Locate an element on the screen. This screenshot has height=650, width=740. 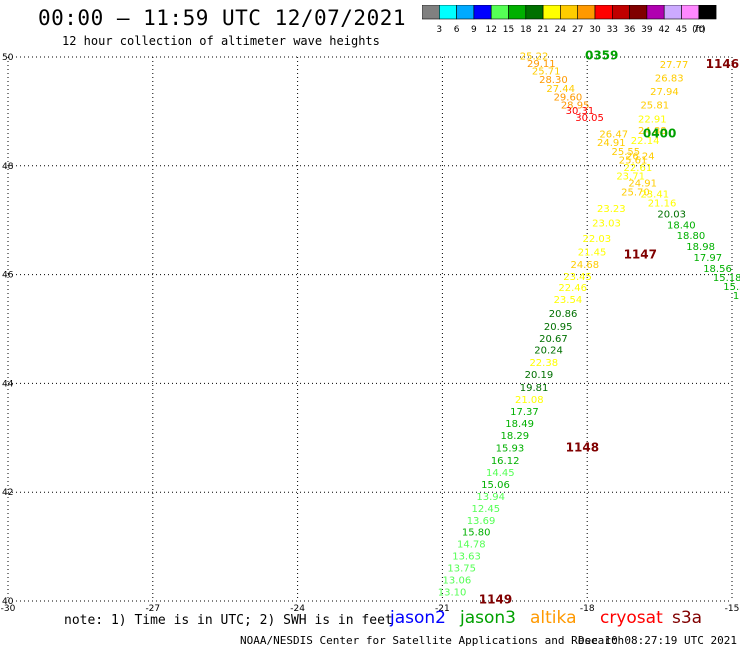
satellite-s3a-label: s3a is located at coordinates (687, 618).